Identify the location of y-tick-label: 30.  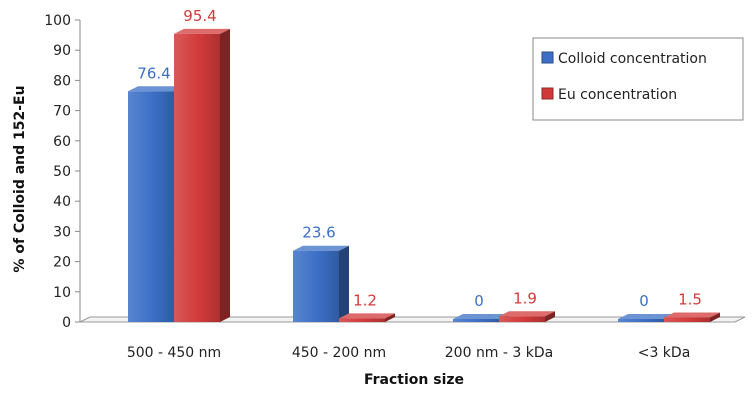
(62, 232).